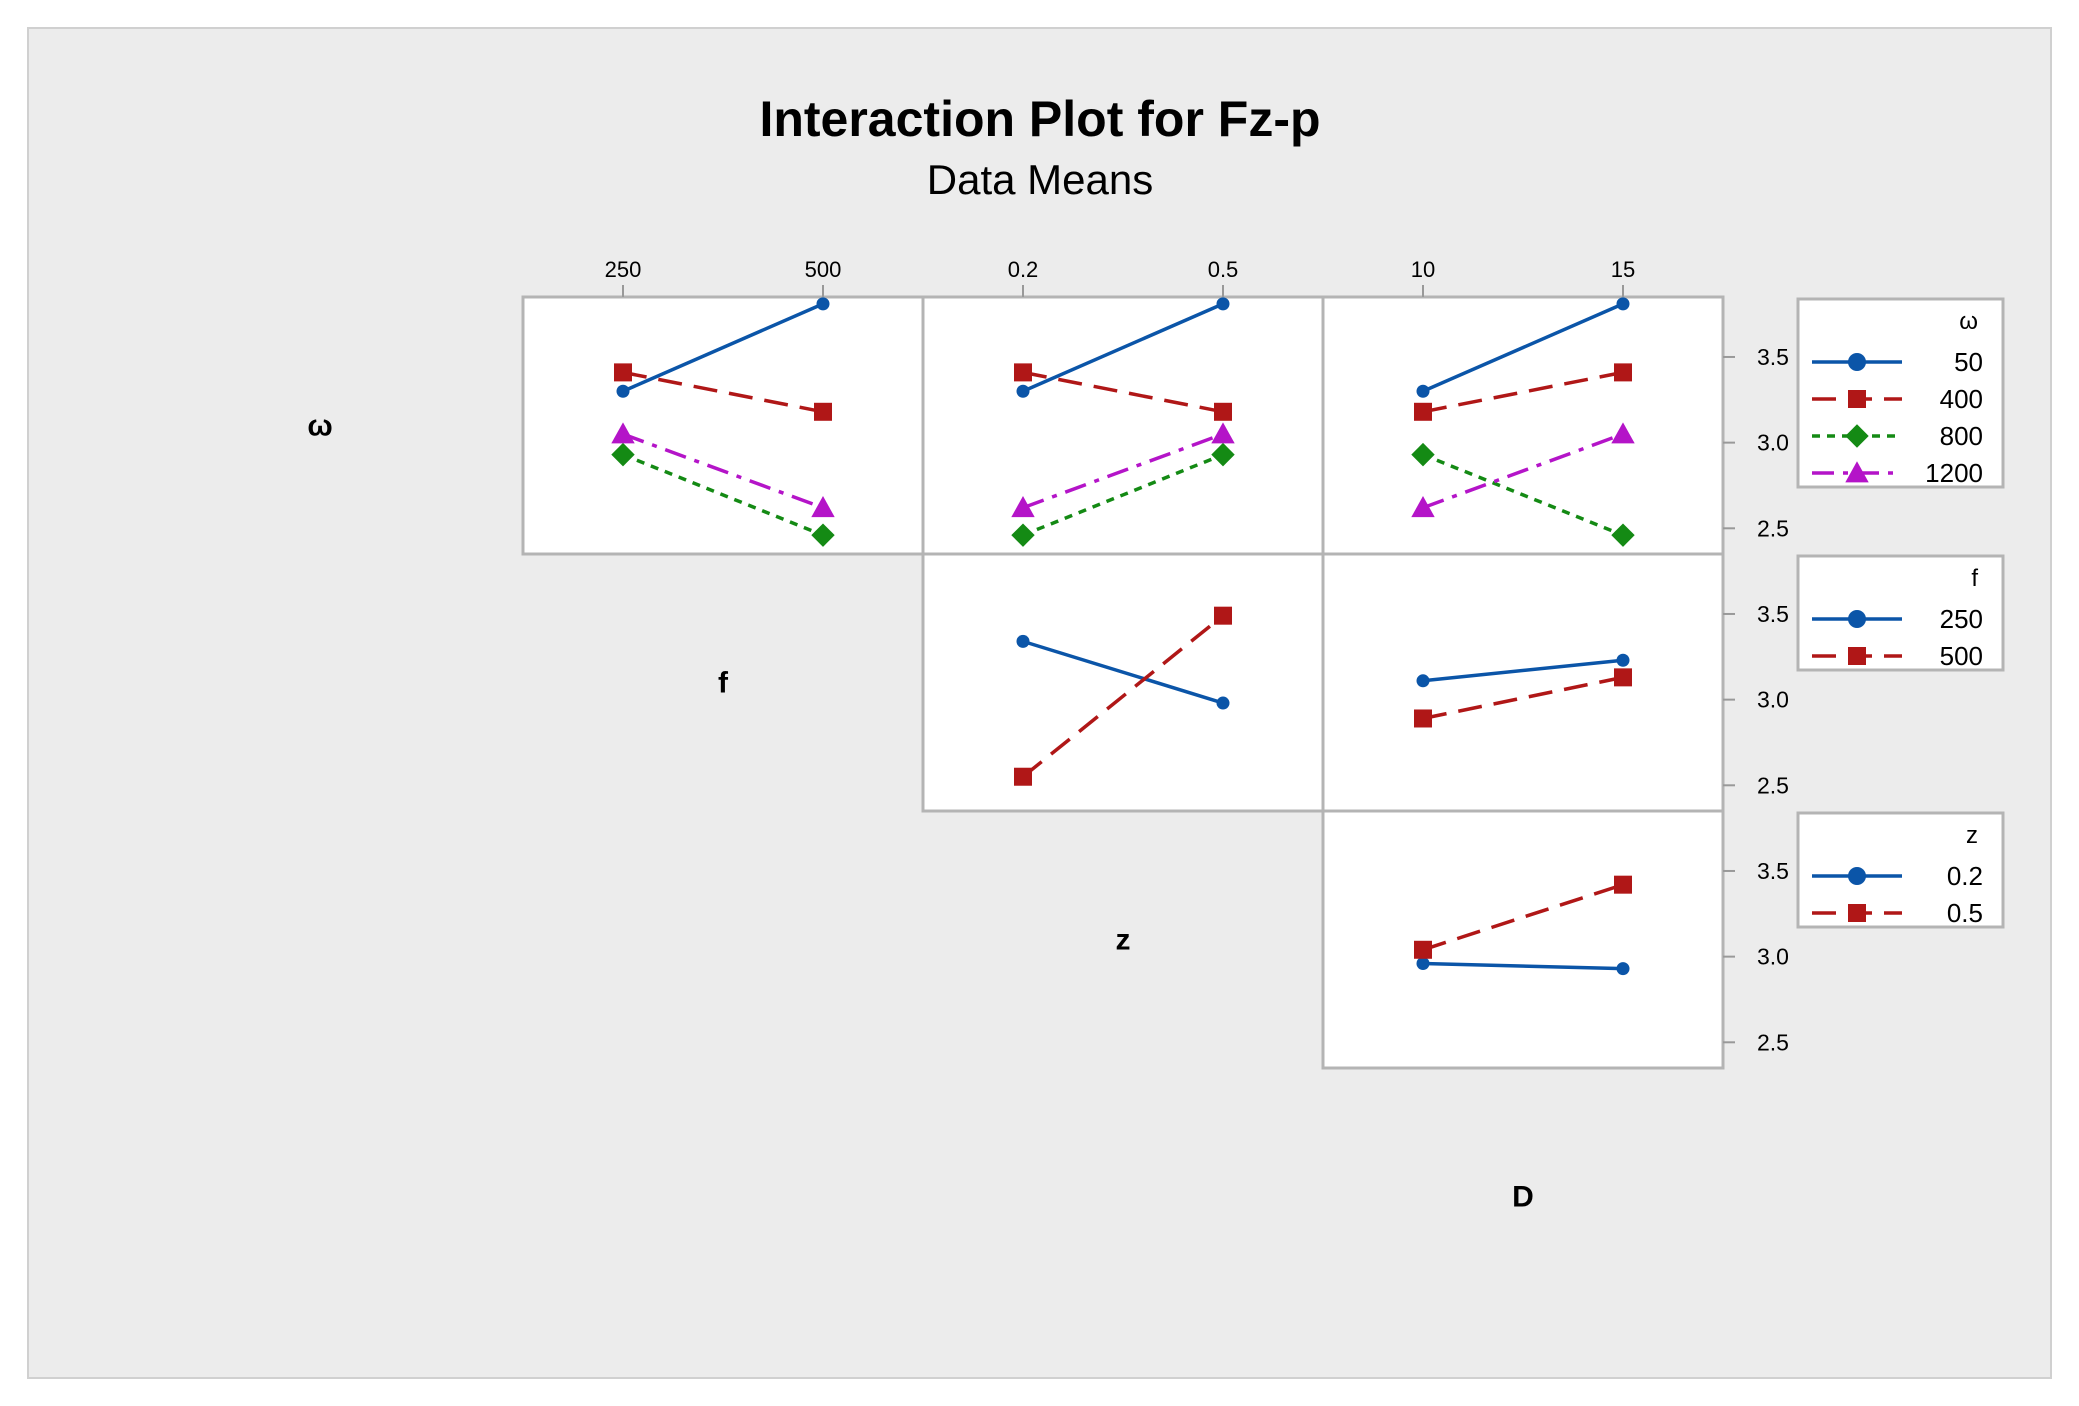  What do you see at coordinates (1961, 619) in the screenshot?
I see `legend-label-250: 250` at bounding box center [1961, 619].